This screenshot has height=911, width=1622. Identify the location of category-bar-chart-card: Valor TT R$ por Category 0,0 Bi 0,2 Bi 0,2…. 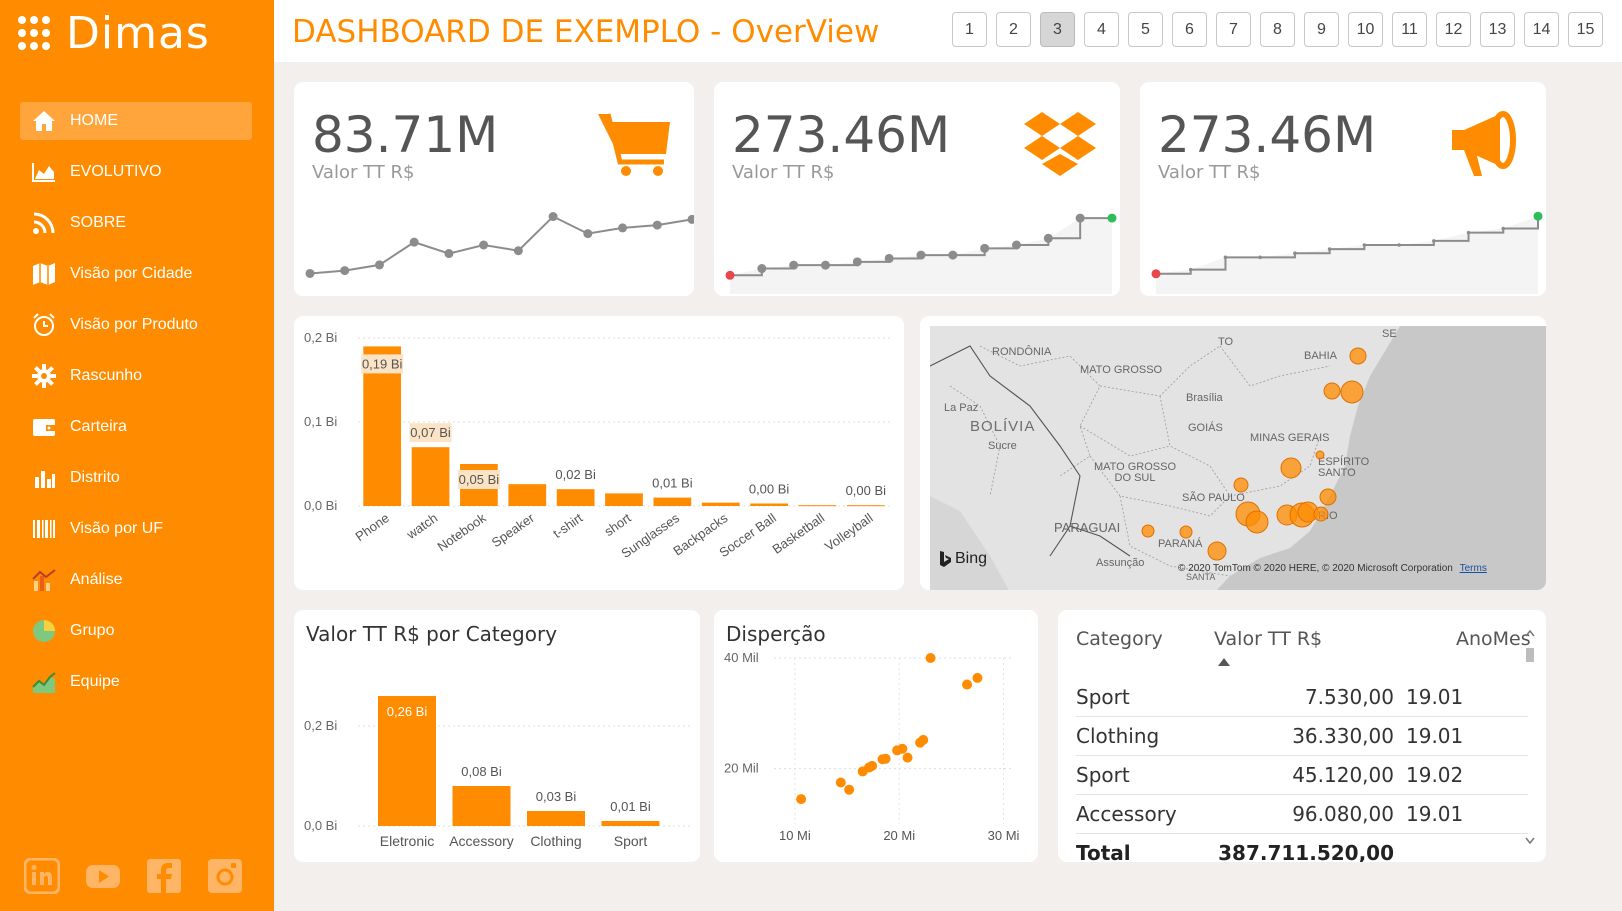
(497, 736).